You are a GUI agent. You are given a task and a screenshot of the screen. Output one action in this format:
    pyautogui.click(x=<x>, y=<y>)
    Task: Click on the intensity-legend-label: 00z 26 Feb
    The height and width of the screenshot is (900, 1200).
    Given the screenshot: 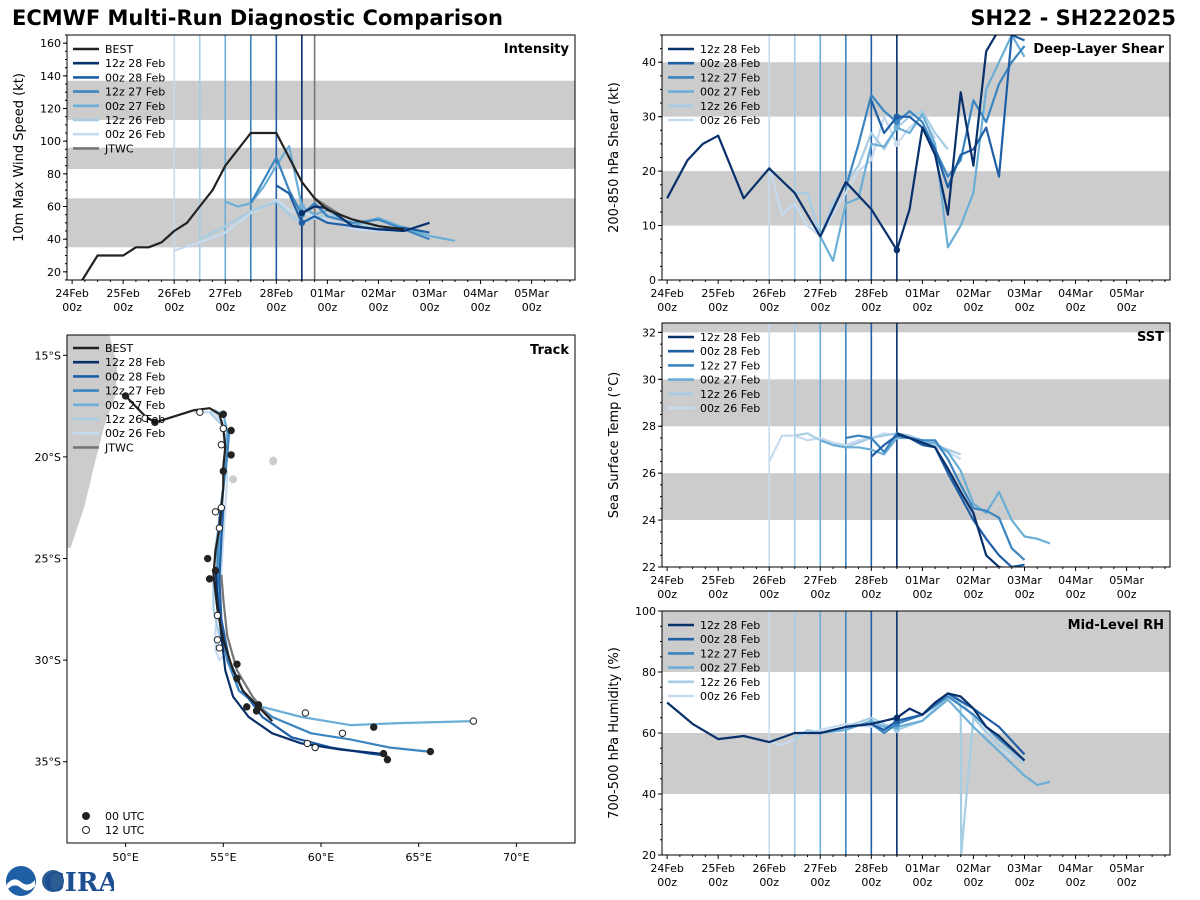 What is the action you would take?
    pyautogui.click(x=135, y=134)
    